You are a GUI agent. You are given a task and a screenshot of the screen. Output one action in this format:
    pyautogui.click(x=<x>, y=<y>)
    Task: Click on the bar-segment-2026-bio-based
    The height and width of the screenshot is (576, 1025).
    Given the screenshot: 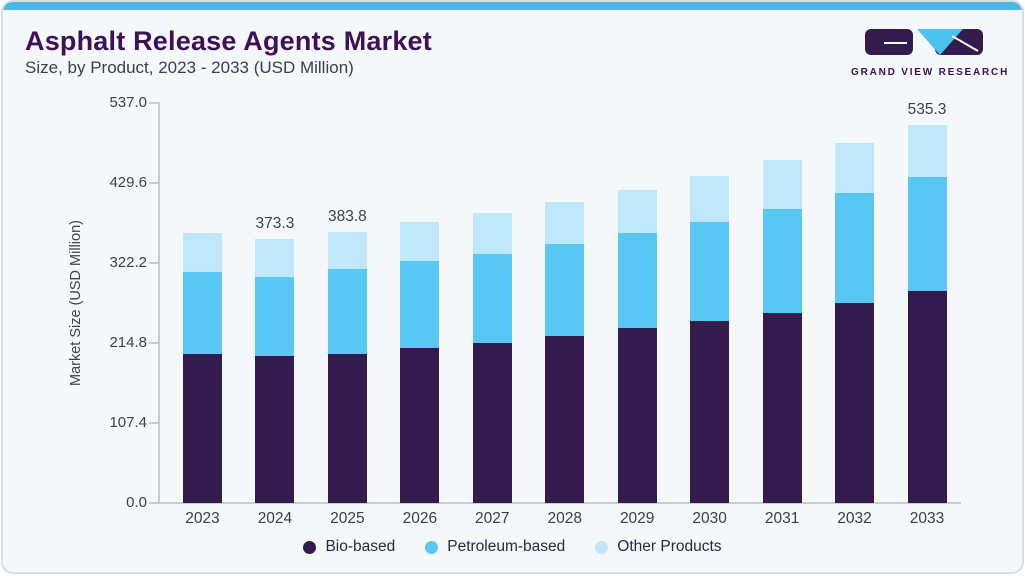 What is the action you would take?
    pyautogui.click(x=420, y=425)
    